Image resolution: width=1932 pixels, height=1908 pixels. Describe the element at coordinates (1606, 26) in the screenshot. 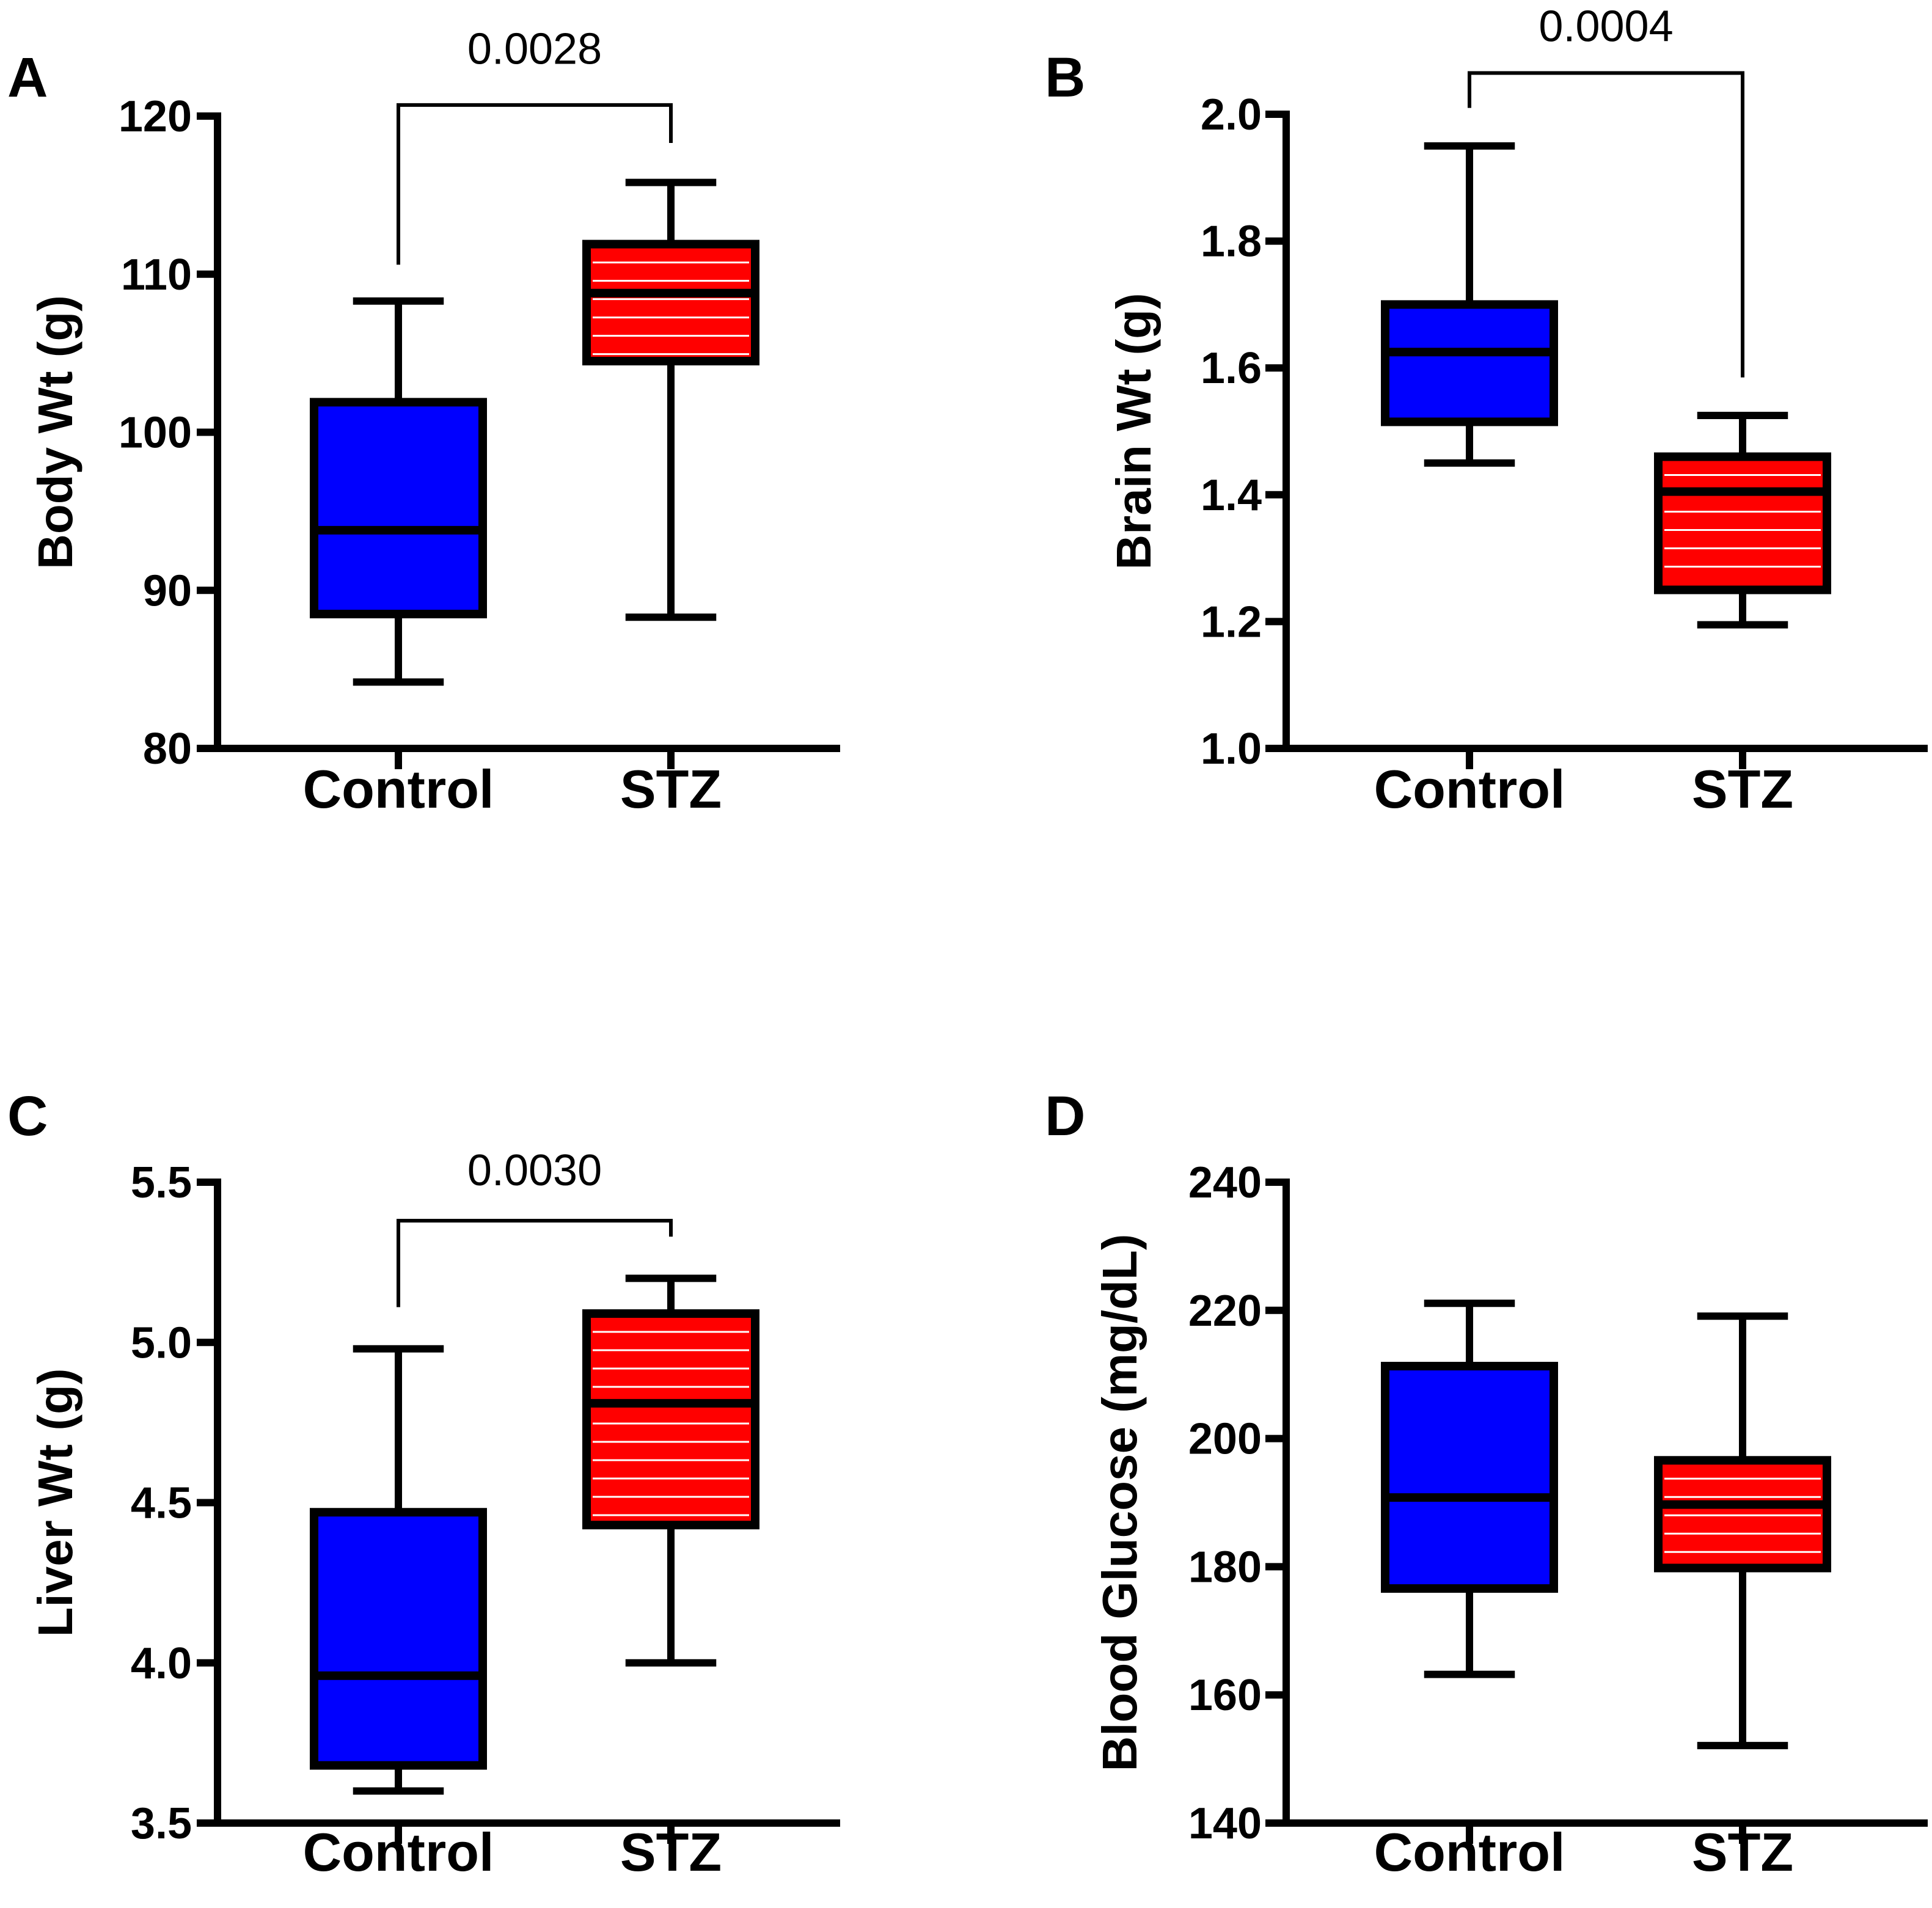

I see `p-value-label: 0.0004` at that location.